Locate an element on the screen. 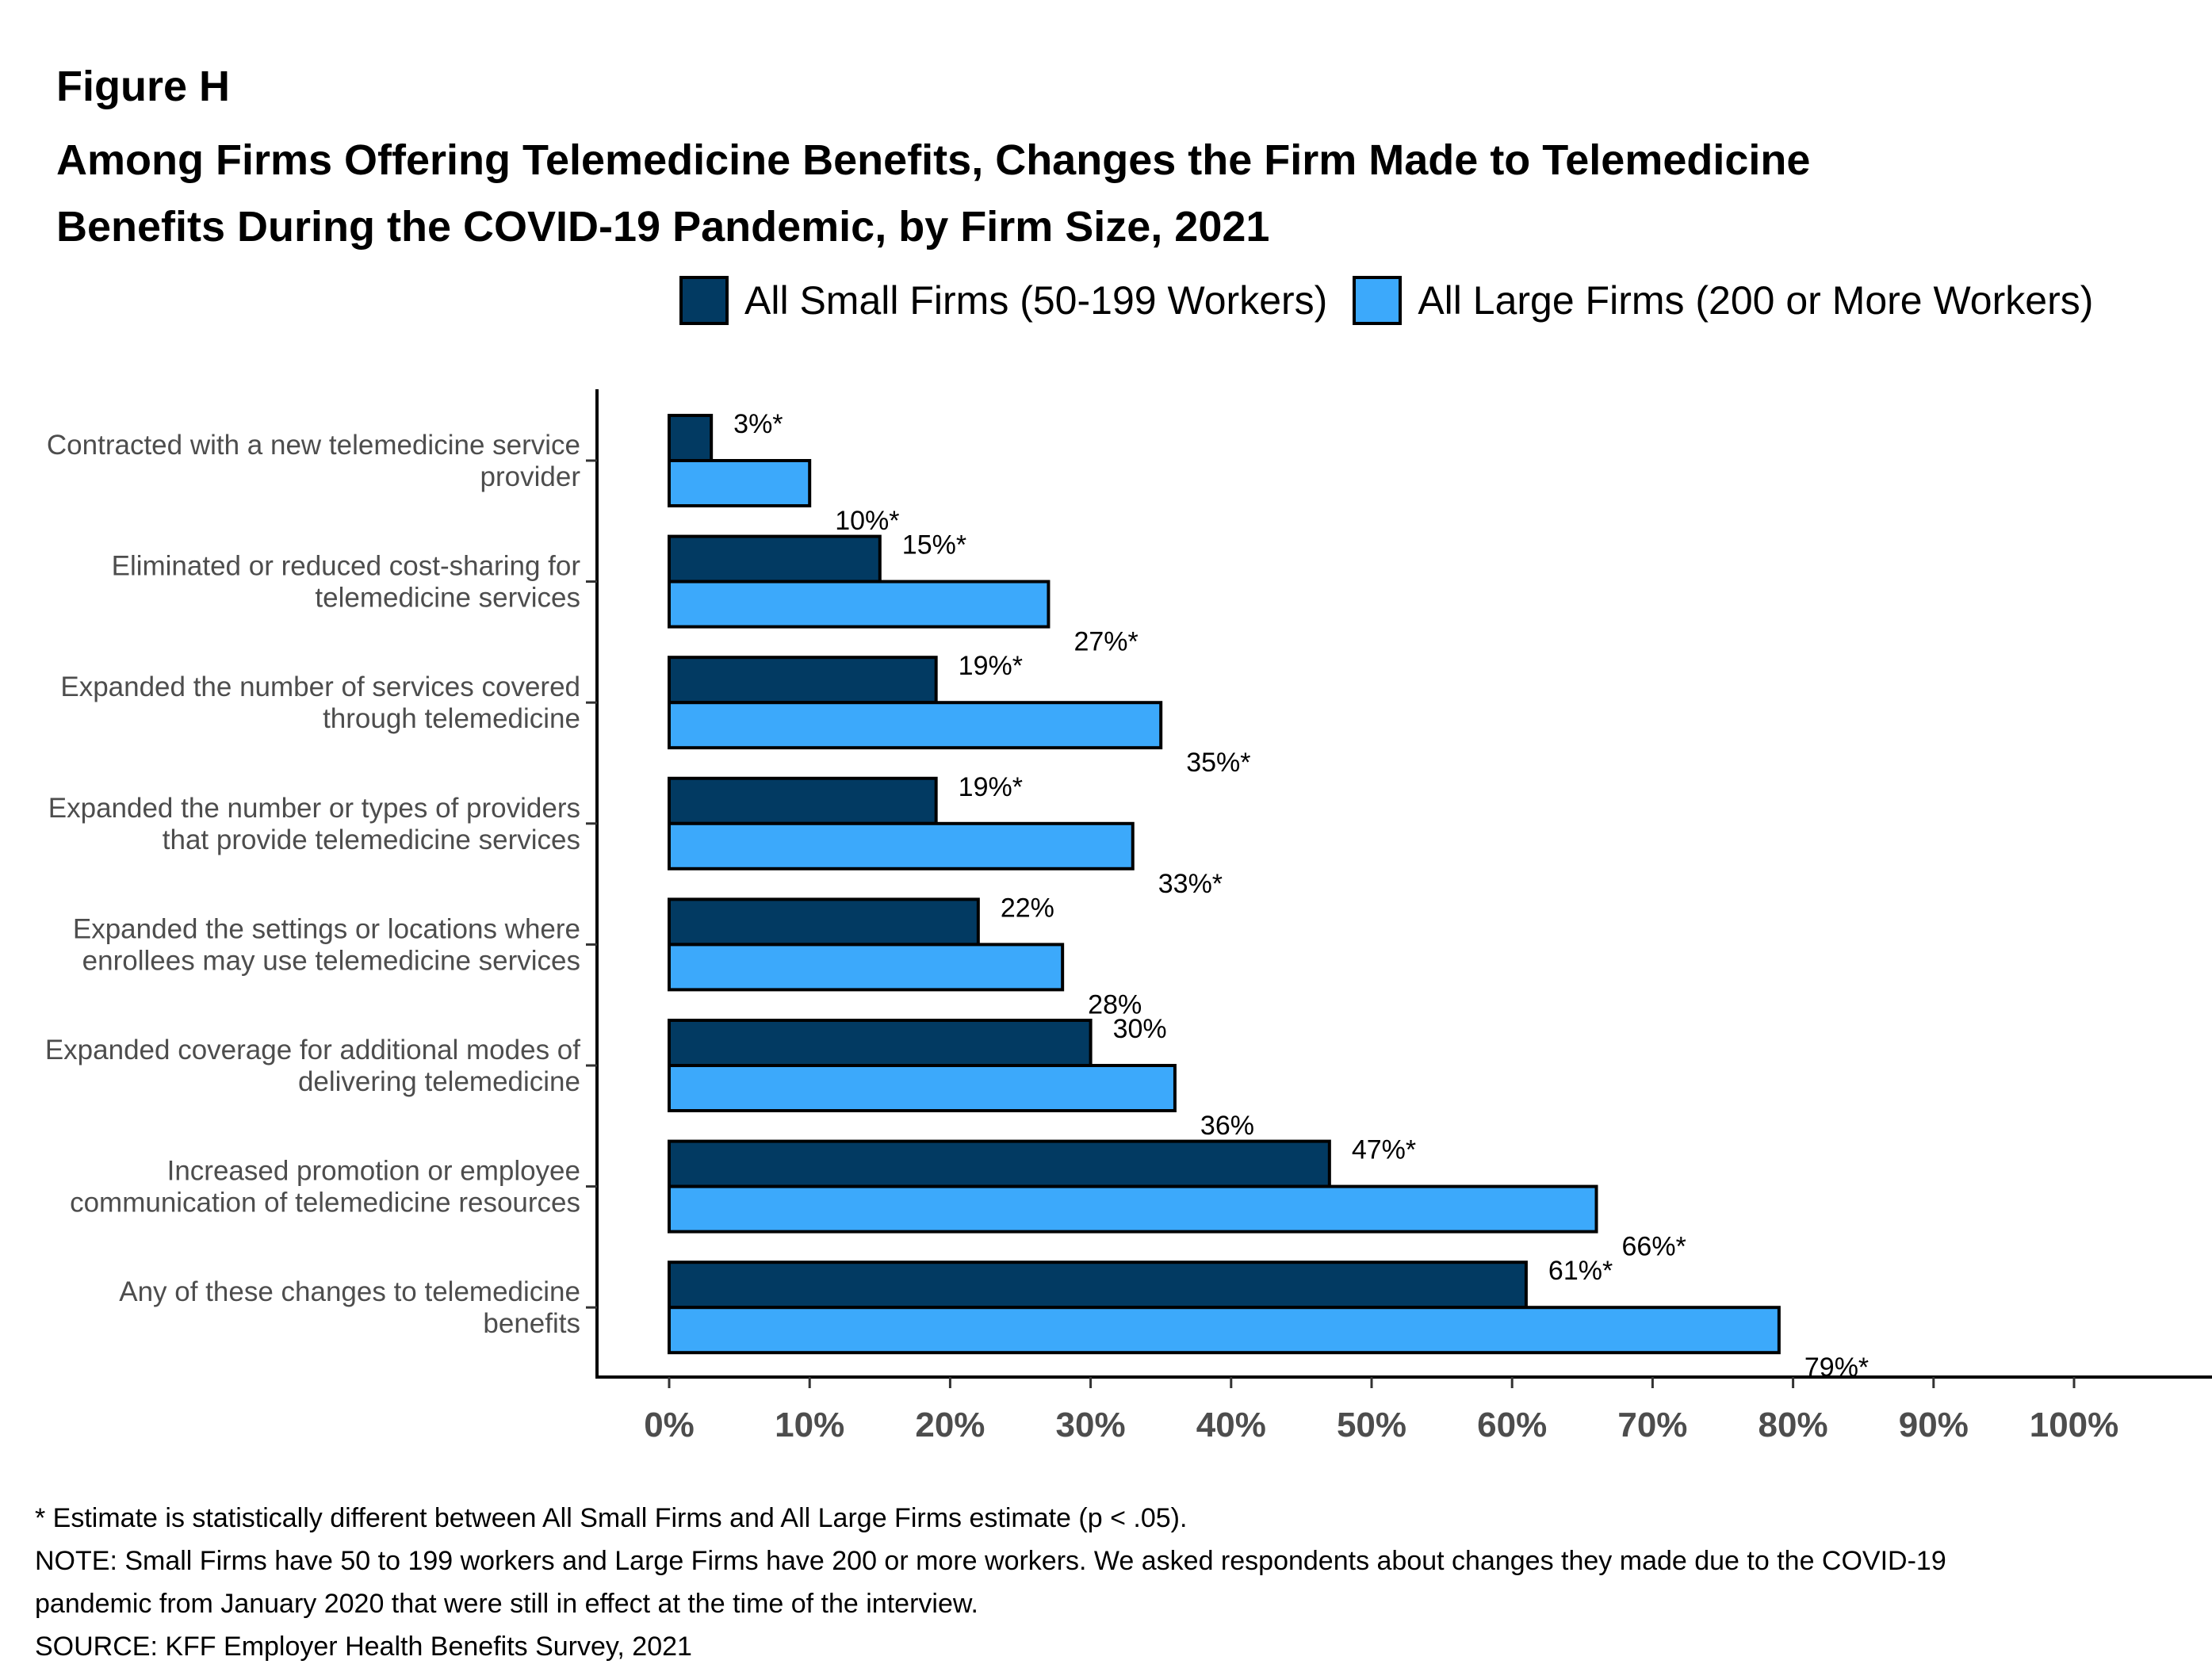 The height and width of the screenshot is (1668, 2212). data-label-large-firms: 28% is located at coordinates (1115, 1004).